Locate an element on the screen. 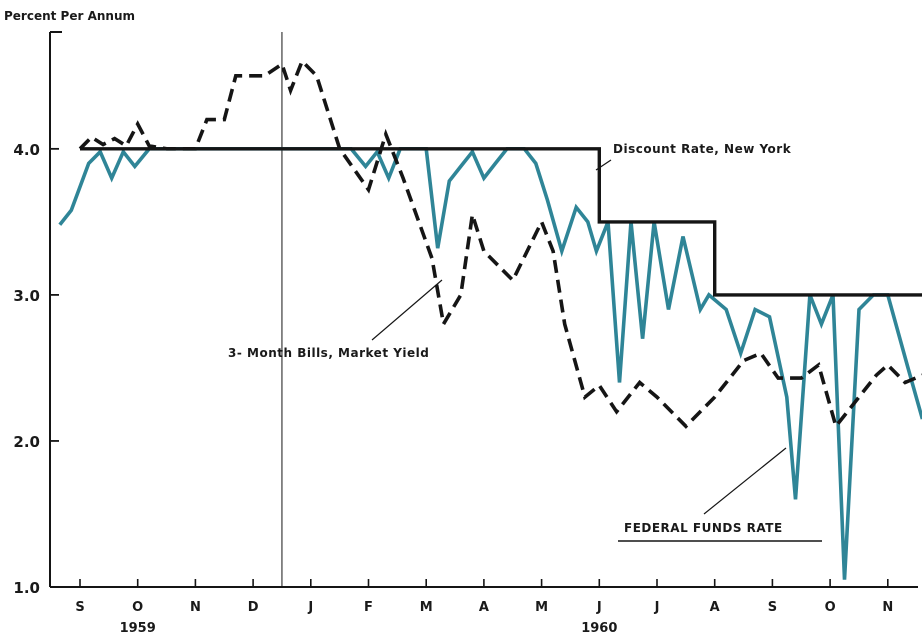 This screenshot has height=635, width=922. unit-label: Percent Per Annum is located at coordinates (69, 16).